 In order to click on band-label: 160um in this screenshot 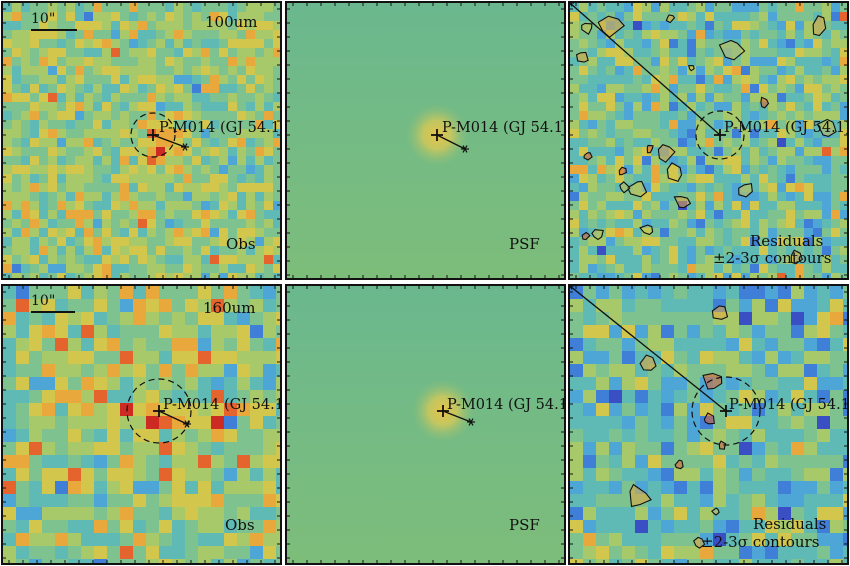, I will do `click(229, 308)`.